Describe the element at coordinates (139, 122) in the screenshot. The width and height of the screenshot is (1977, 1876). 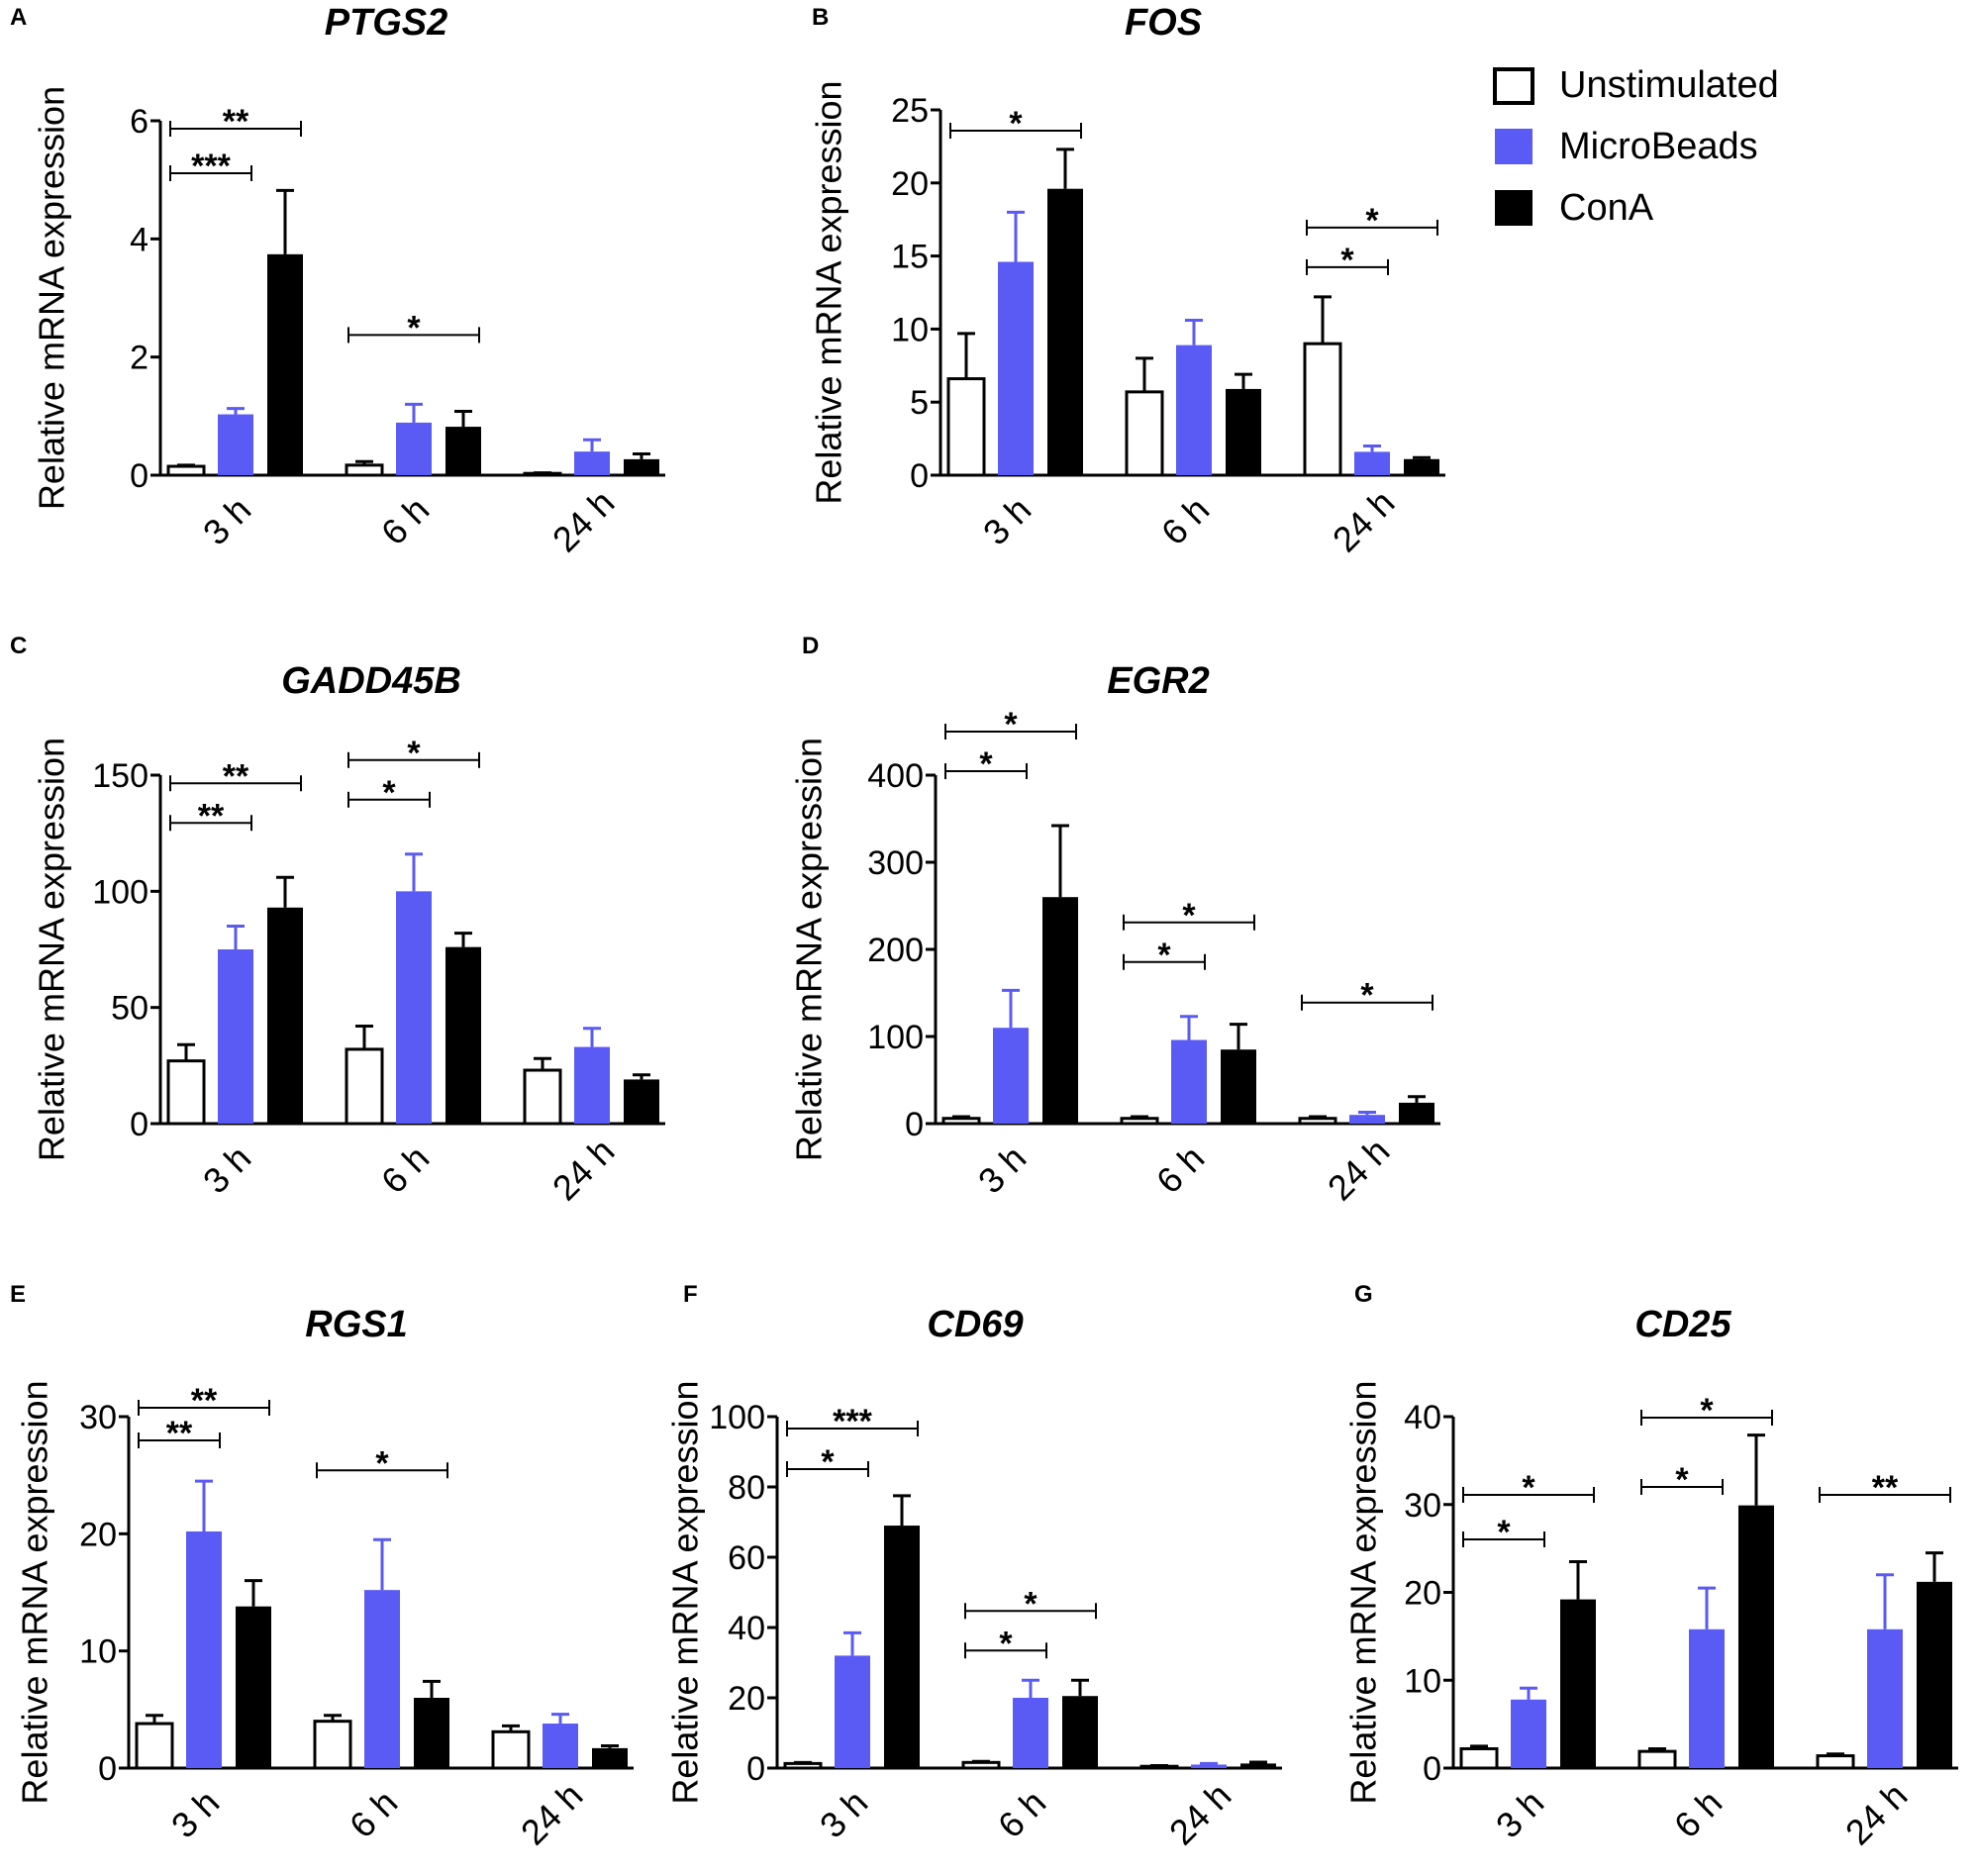
I see `y-tick-label: 6` at that location.